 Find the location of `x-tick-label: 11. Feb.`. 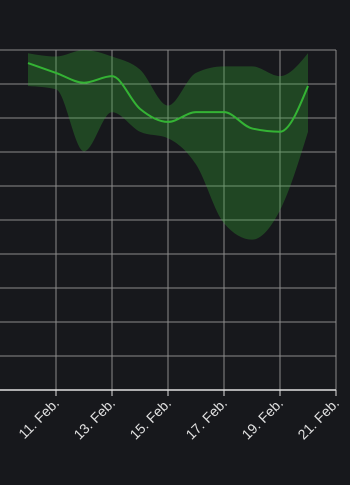

x-tick-label: 11. Feb. is located at coordinates (38, 418).